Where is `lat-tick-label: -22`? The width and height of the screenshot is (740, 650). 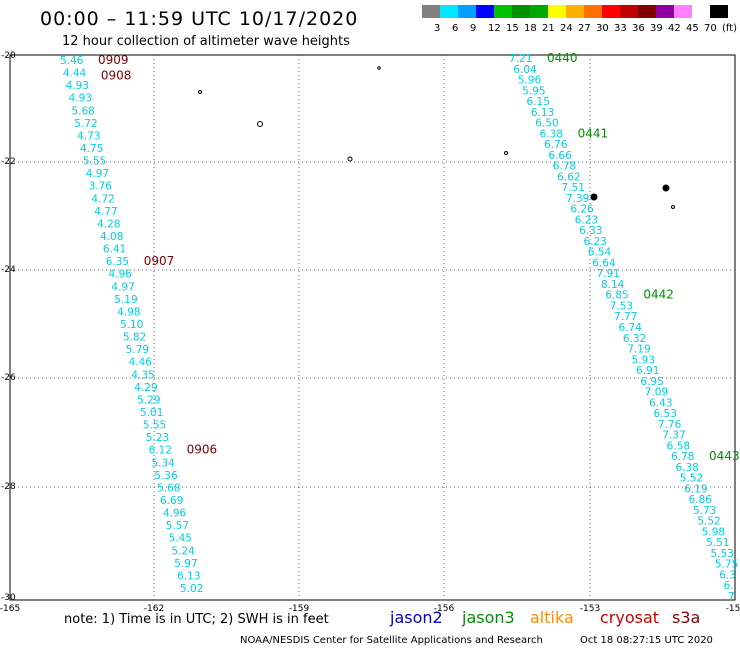
lat-tick-label: -22 is located at coordinates (8, 162).